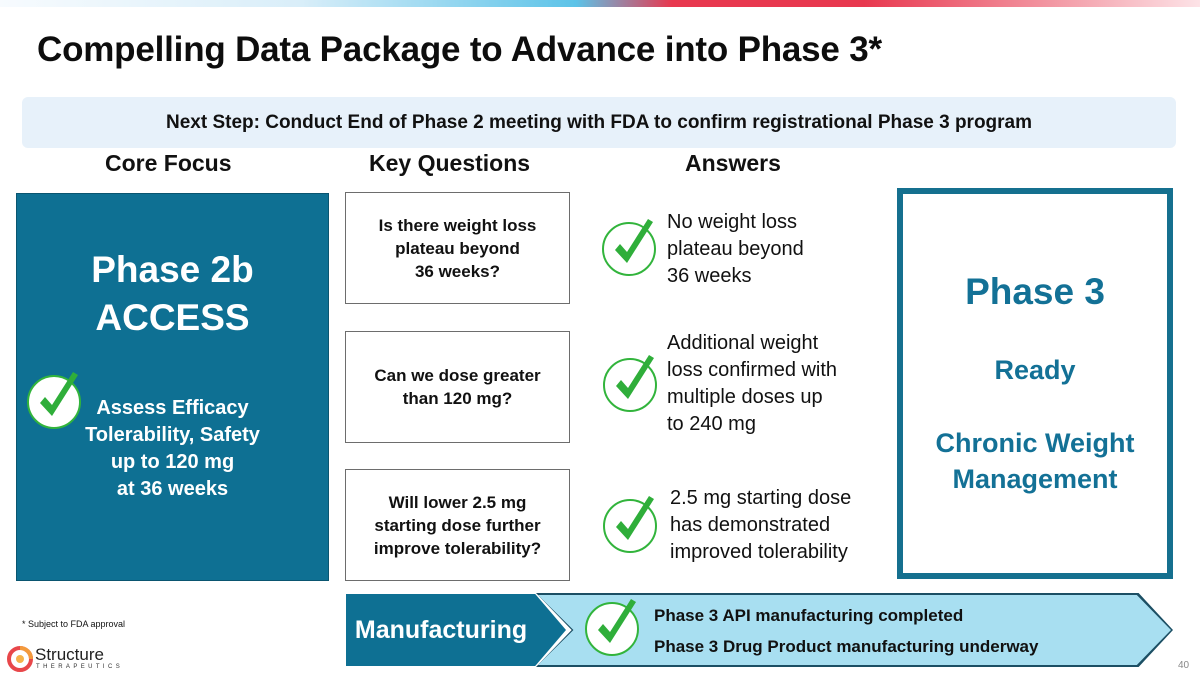 This screenshot has height=675, width=1200. What do you see at coordinates (172, 269) in the screenshot?
I see `phase2b-title-line1: Phase 2b` at bounding box center [172, 269].